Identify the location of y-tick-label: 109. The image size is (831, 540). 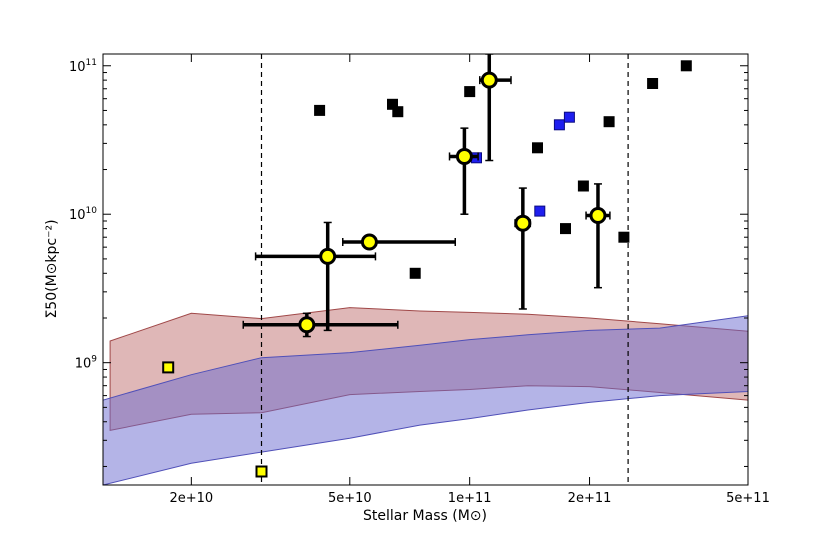
(86, 363).